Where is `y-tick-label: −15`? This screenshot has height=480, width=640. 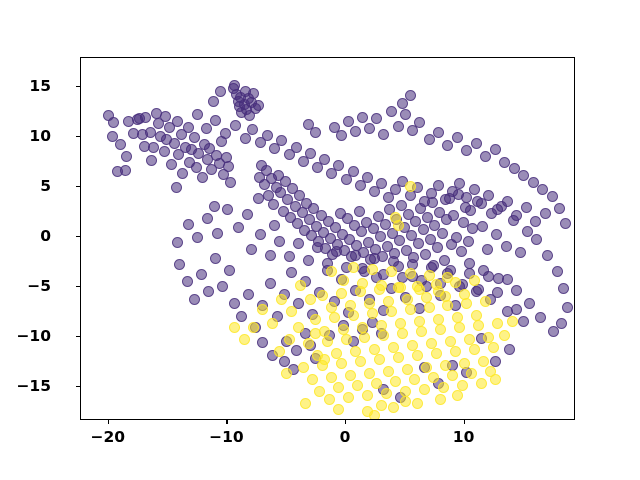 y-tick-label: −15 is located at coordinates (33, 386).